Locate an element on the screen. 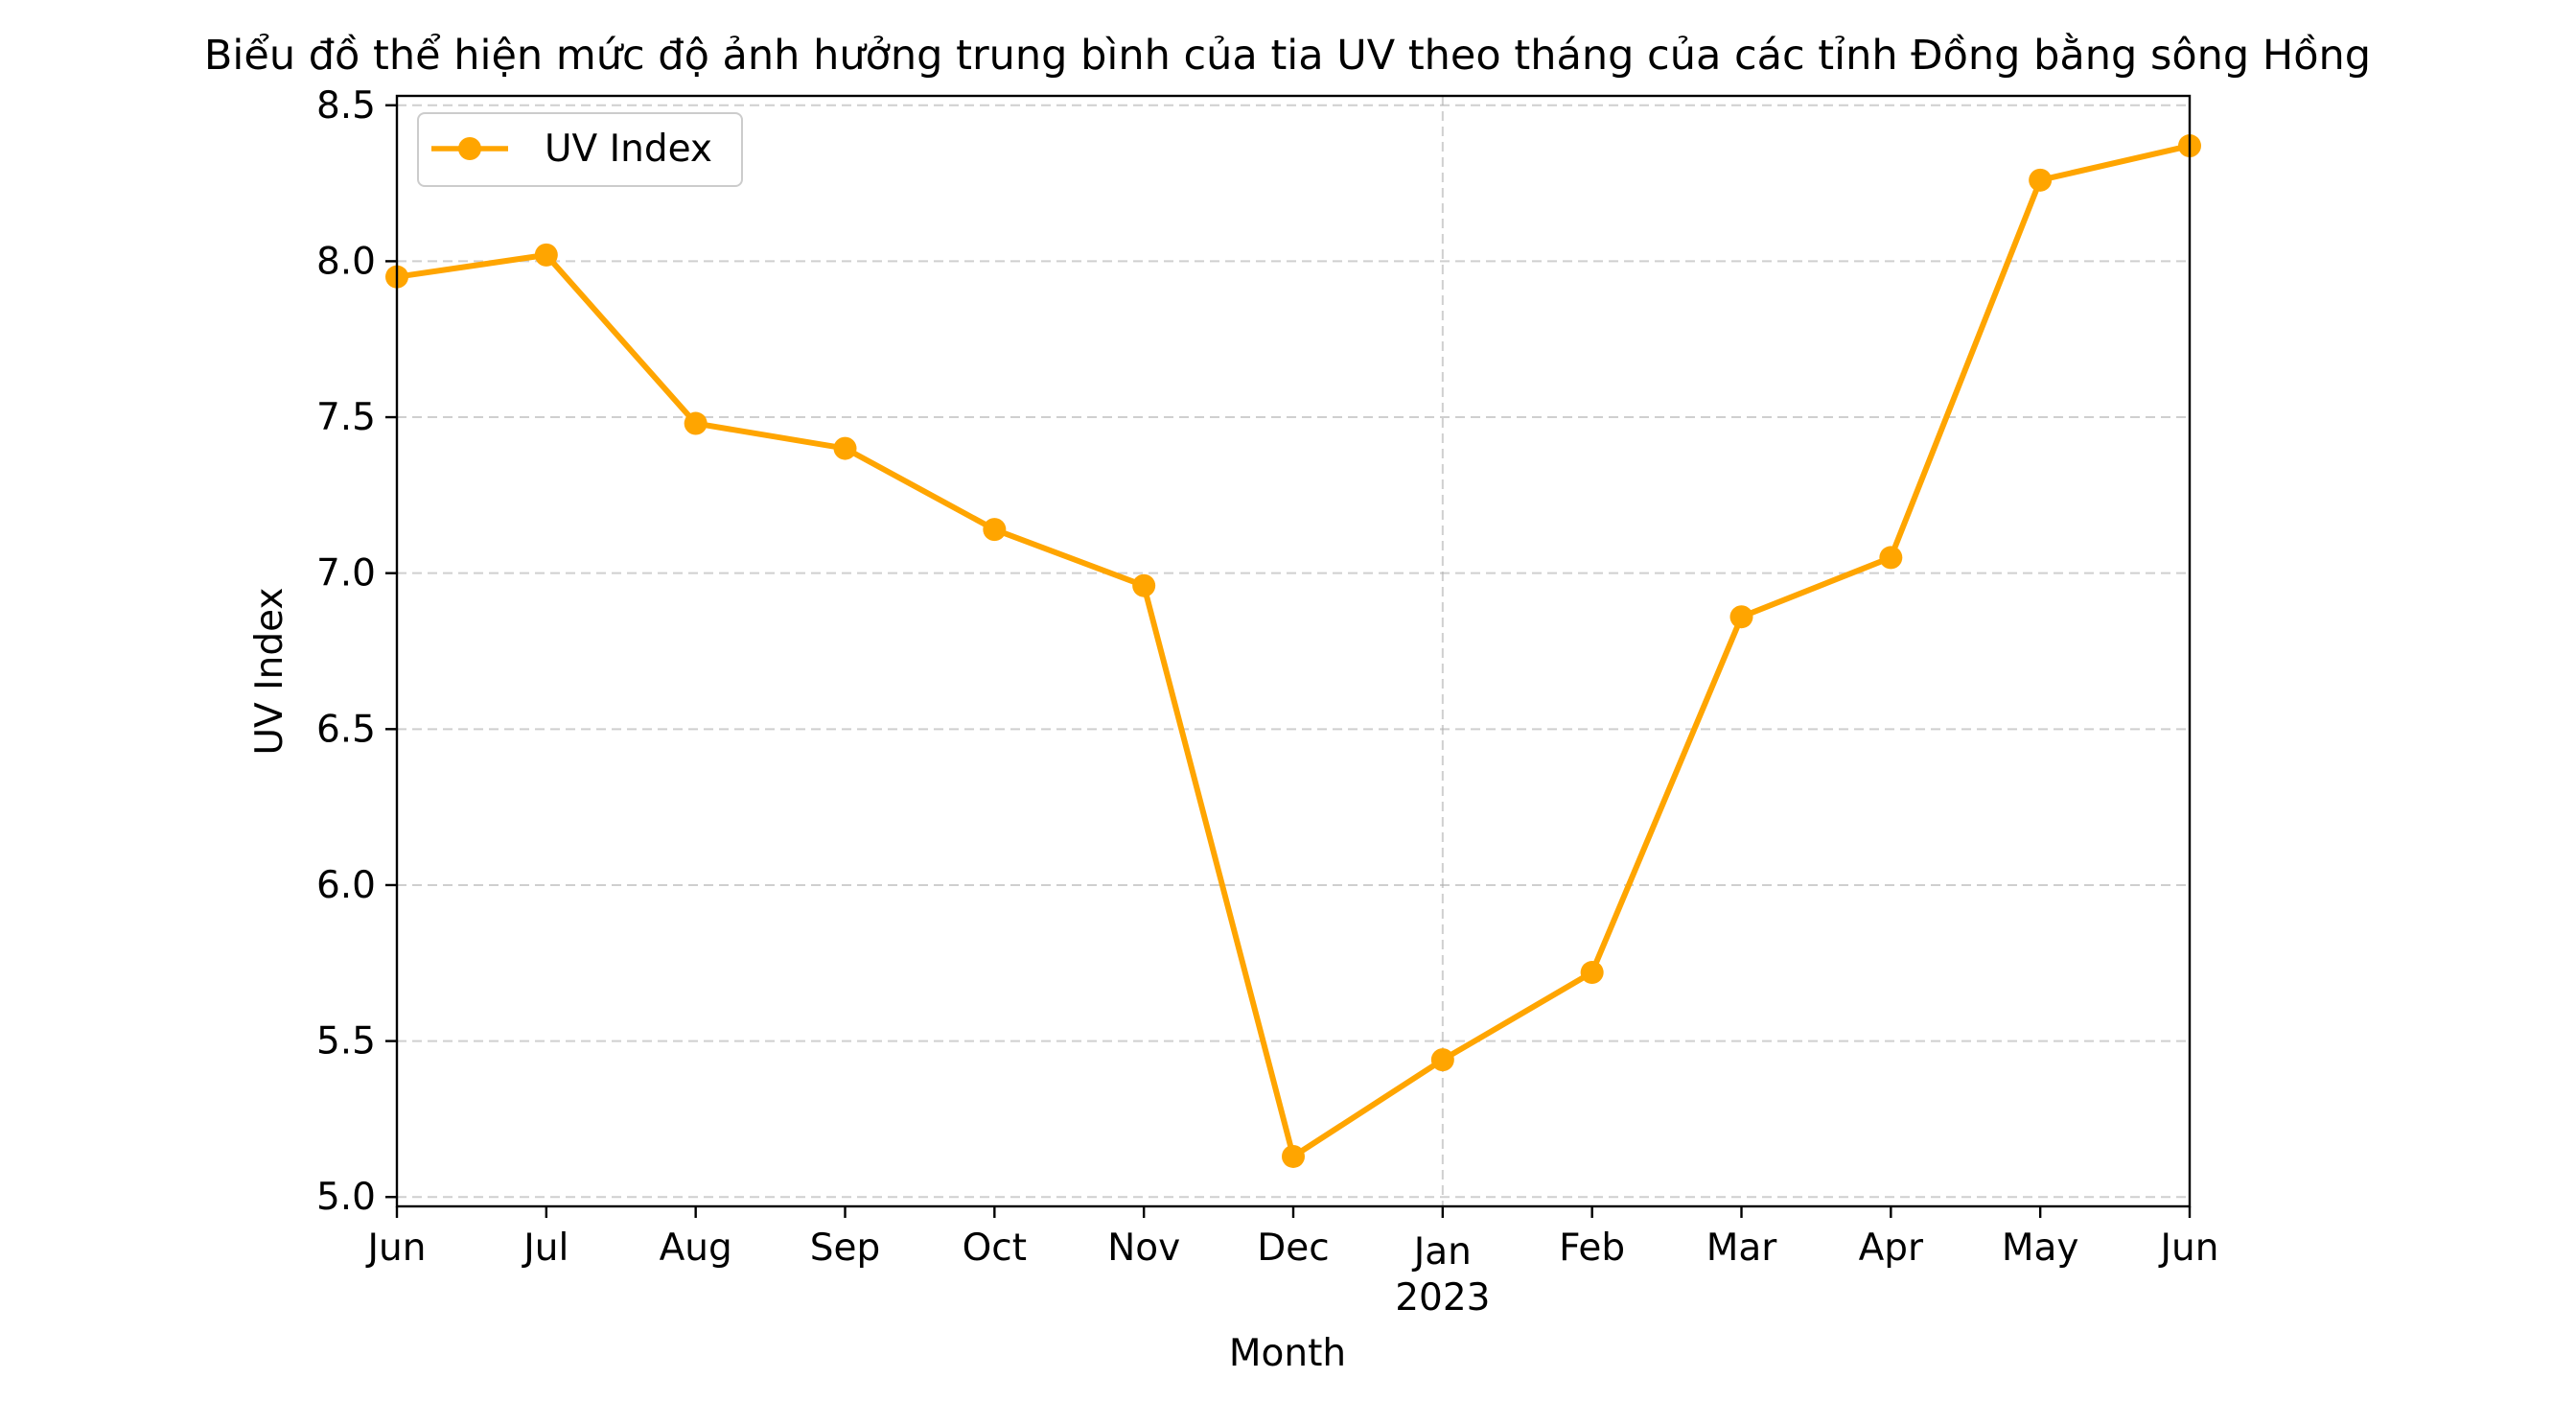  x-tick-label: Aug is located at coordinates (696, 1248).